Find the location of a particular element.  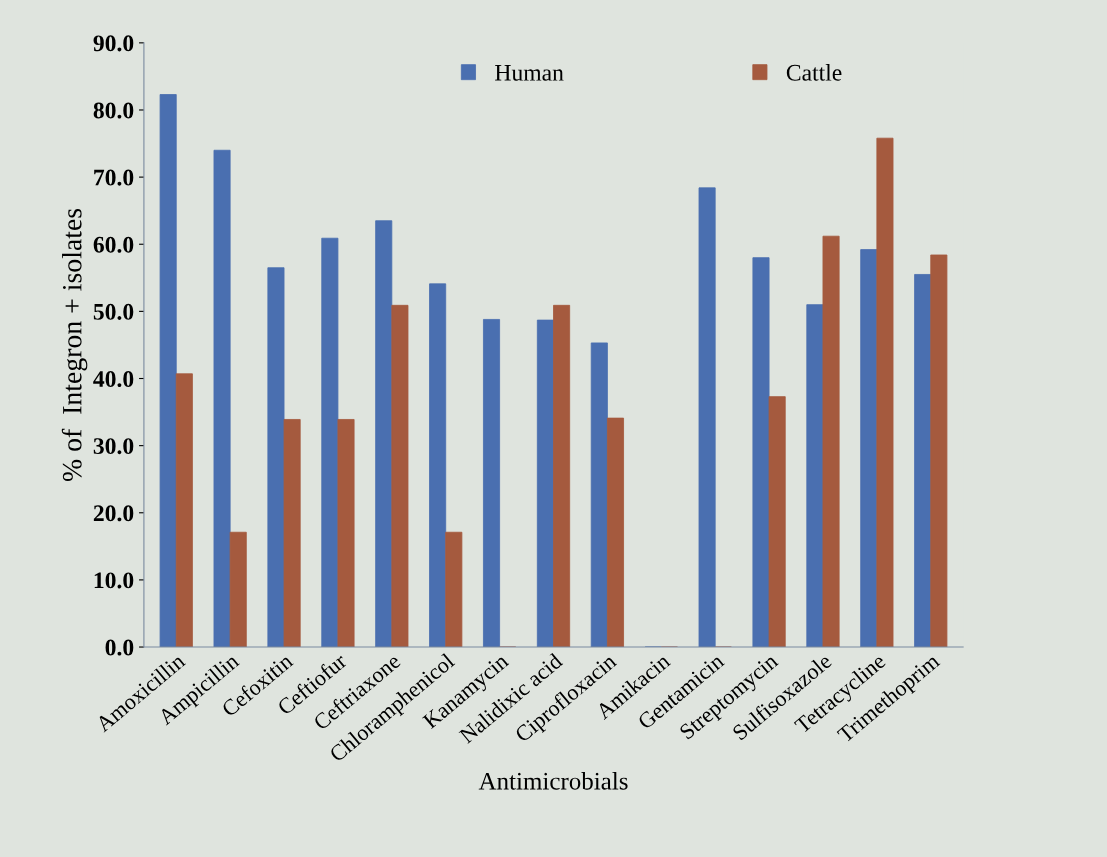

legend-label: Cattle is located at coordinates (814, 72).